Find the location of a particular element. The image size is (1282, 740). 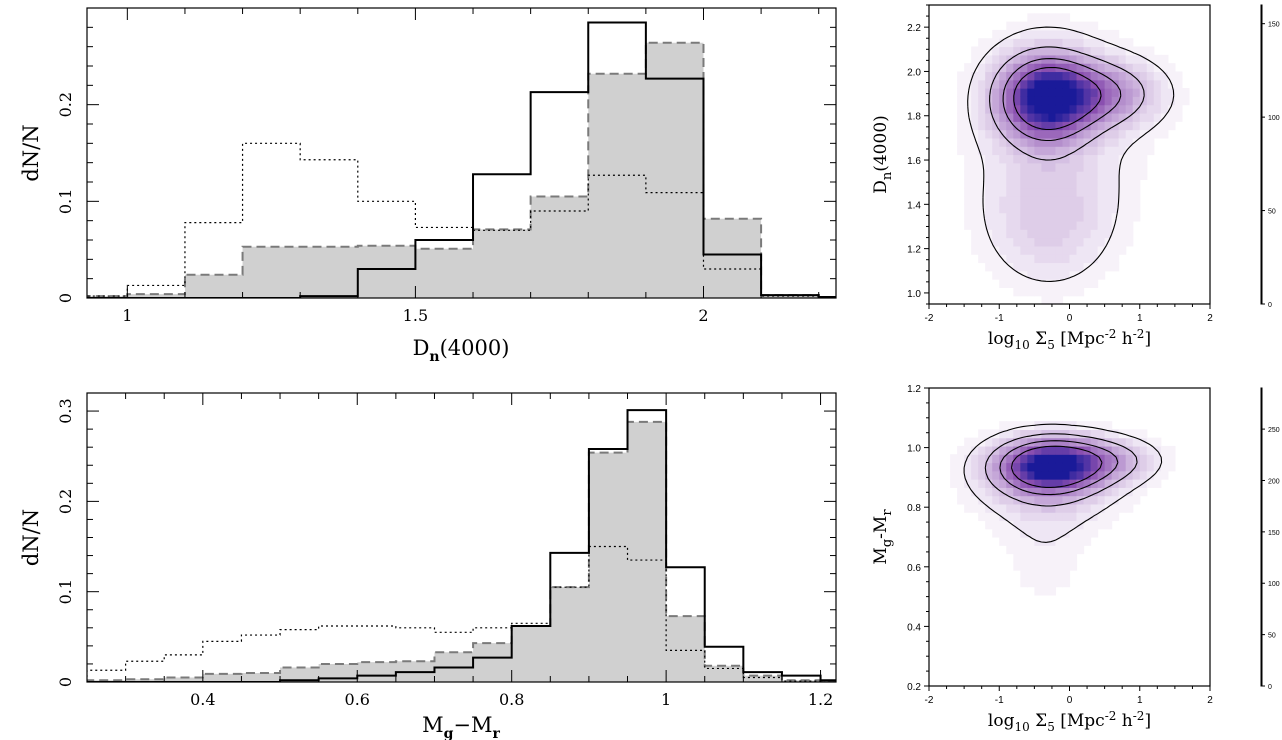

x-axis-label: Dn(4000) is located at coordinates (461, 350).